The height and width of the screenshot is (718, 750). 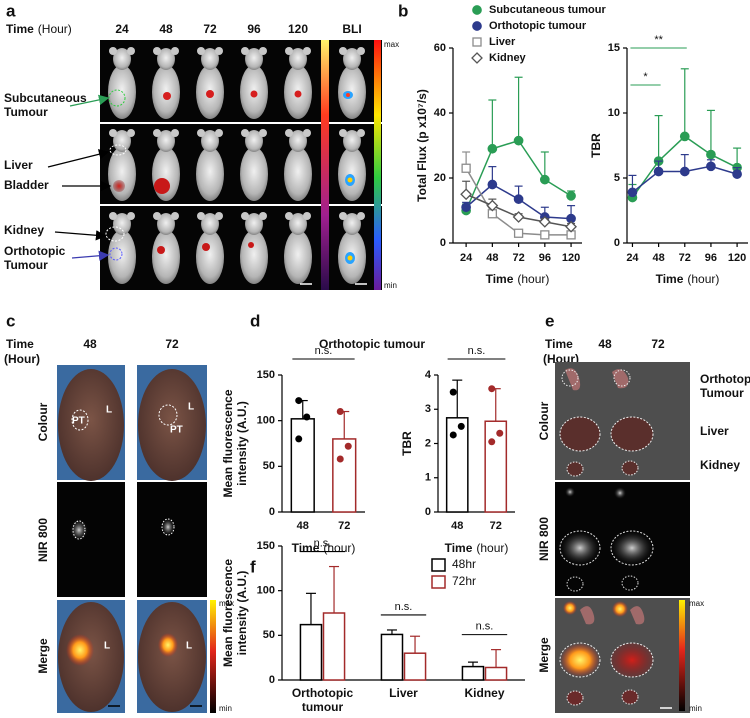 What do you see at coordinates (549, 320) in the screenshot?
I see `panel-label: e` at bounding box center [549, 320].